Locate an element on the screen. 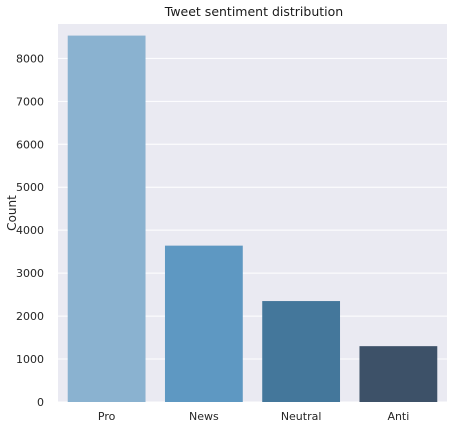 This screenshot has width=452, height=428. x-tick-label: Neutral is located at coordinates (301, 416).